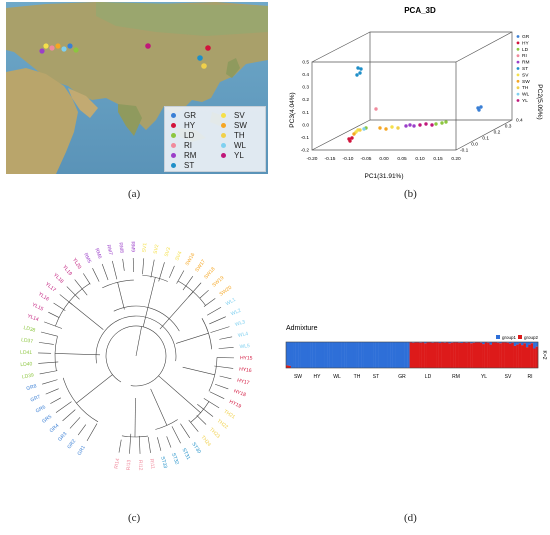  Describe the element at coordinates (67, 270) in the screenshot. I see `tree-label-yl: YL19` at that location.